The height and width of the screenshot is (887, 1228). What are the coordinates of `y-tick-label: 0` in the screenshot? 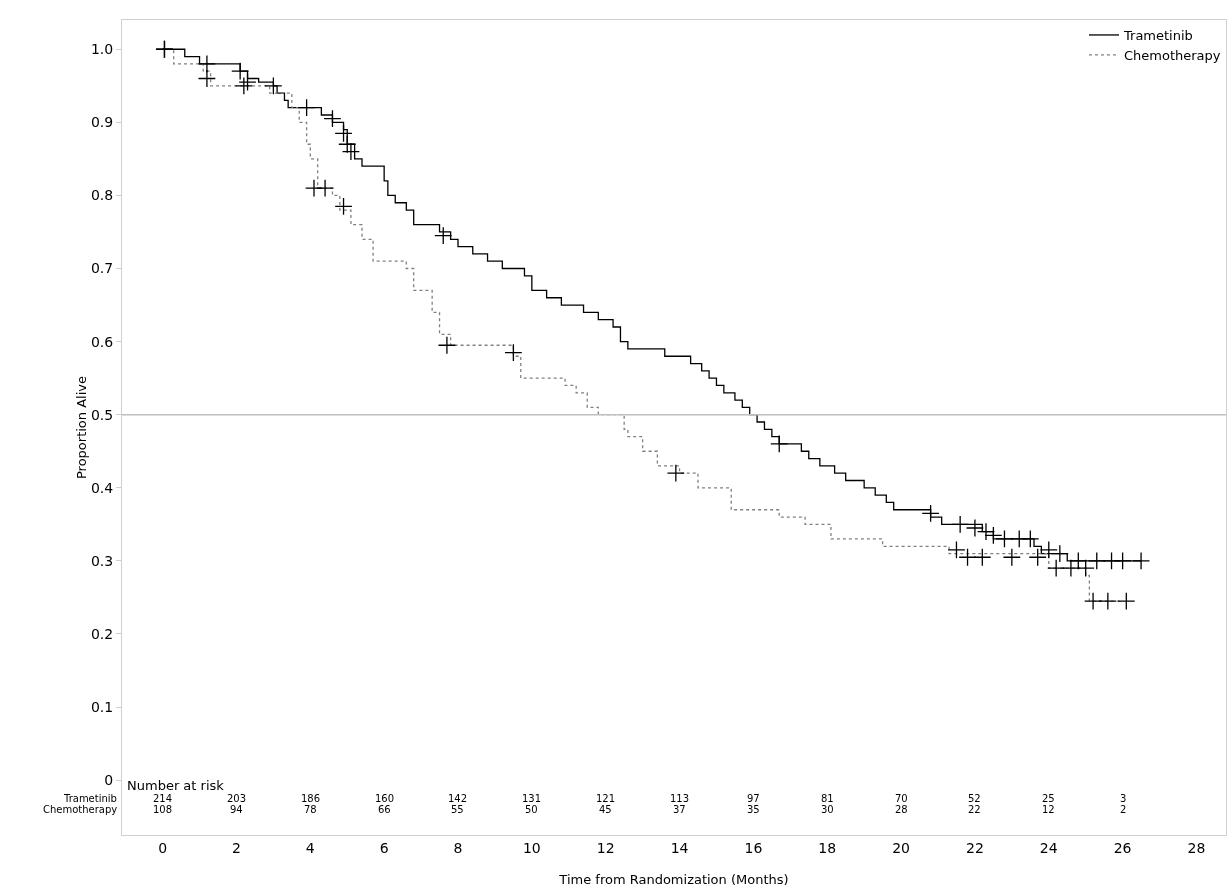 It's located at (109, 780).